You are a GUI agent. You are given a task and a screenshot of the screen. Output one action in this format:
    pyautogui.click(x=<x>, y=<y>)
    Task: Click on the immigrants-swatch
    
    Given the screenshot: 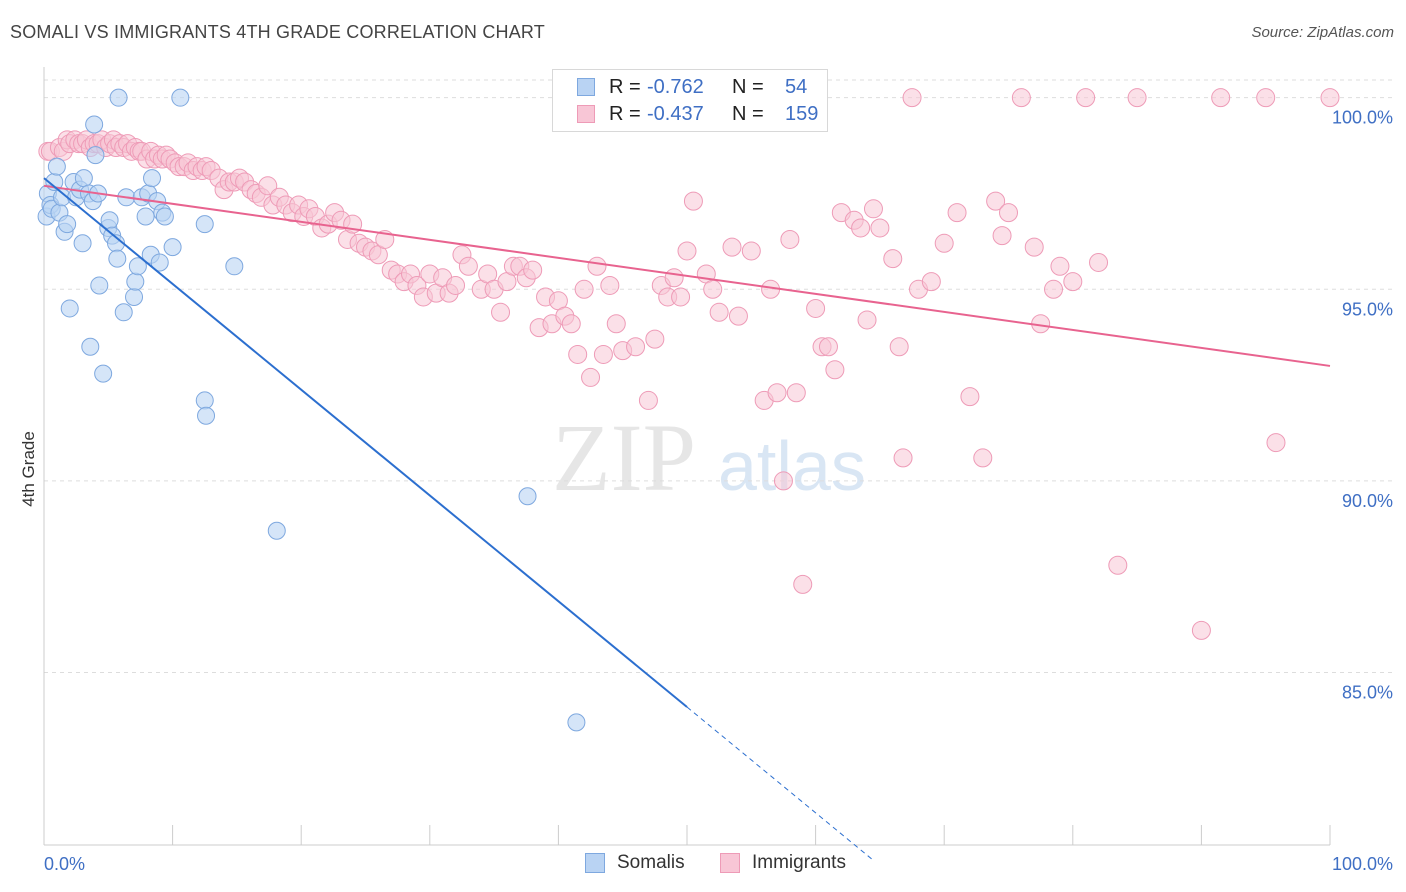 What is the action you would take?
    pyautogui.click(x=586, y=114)
    